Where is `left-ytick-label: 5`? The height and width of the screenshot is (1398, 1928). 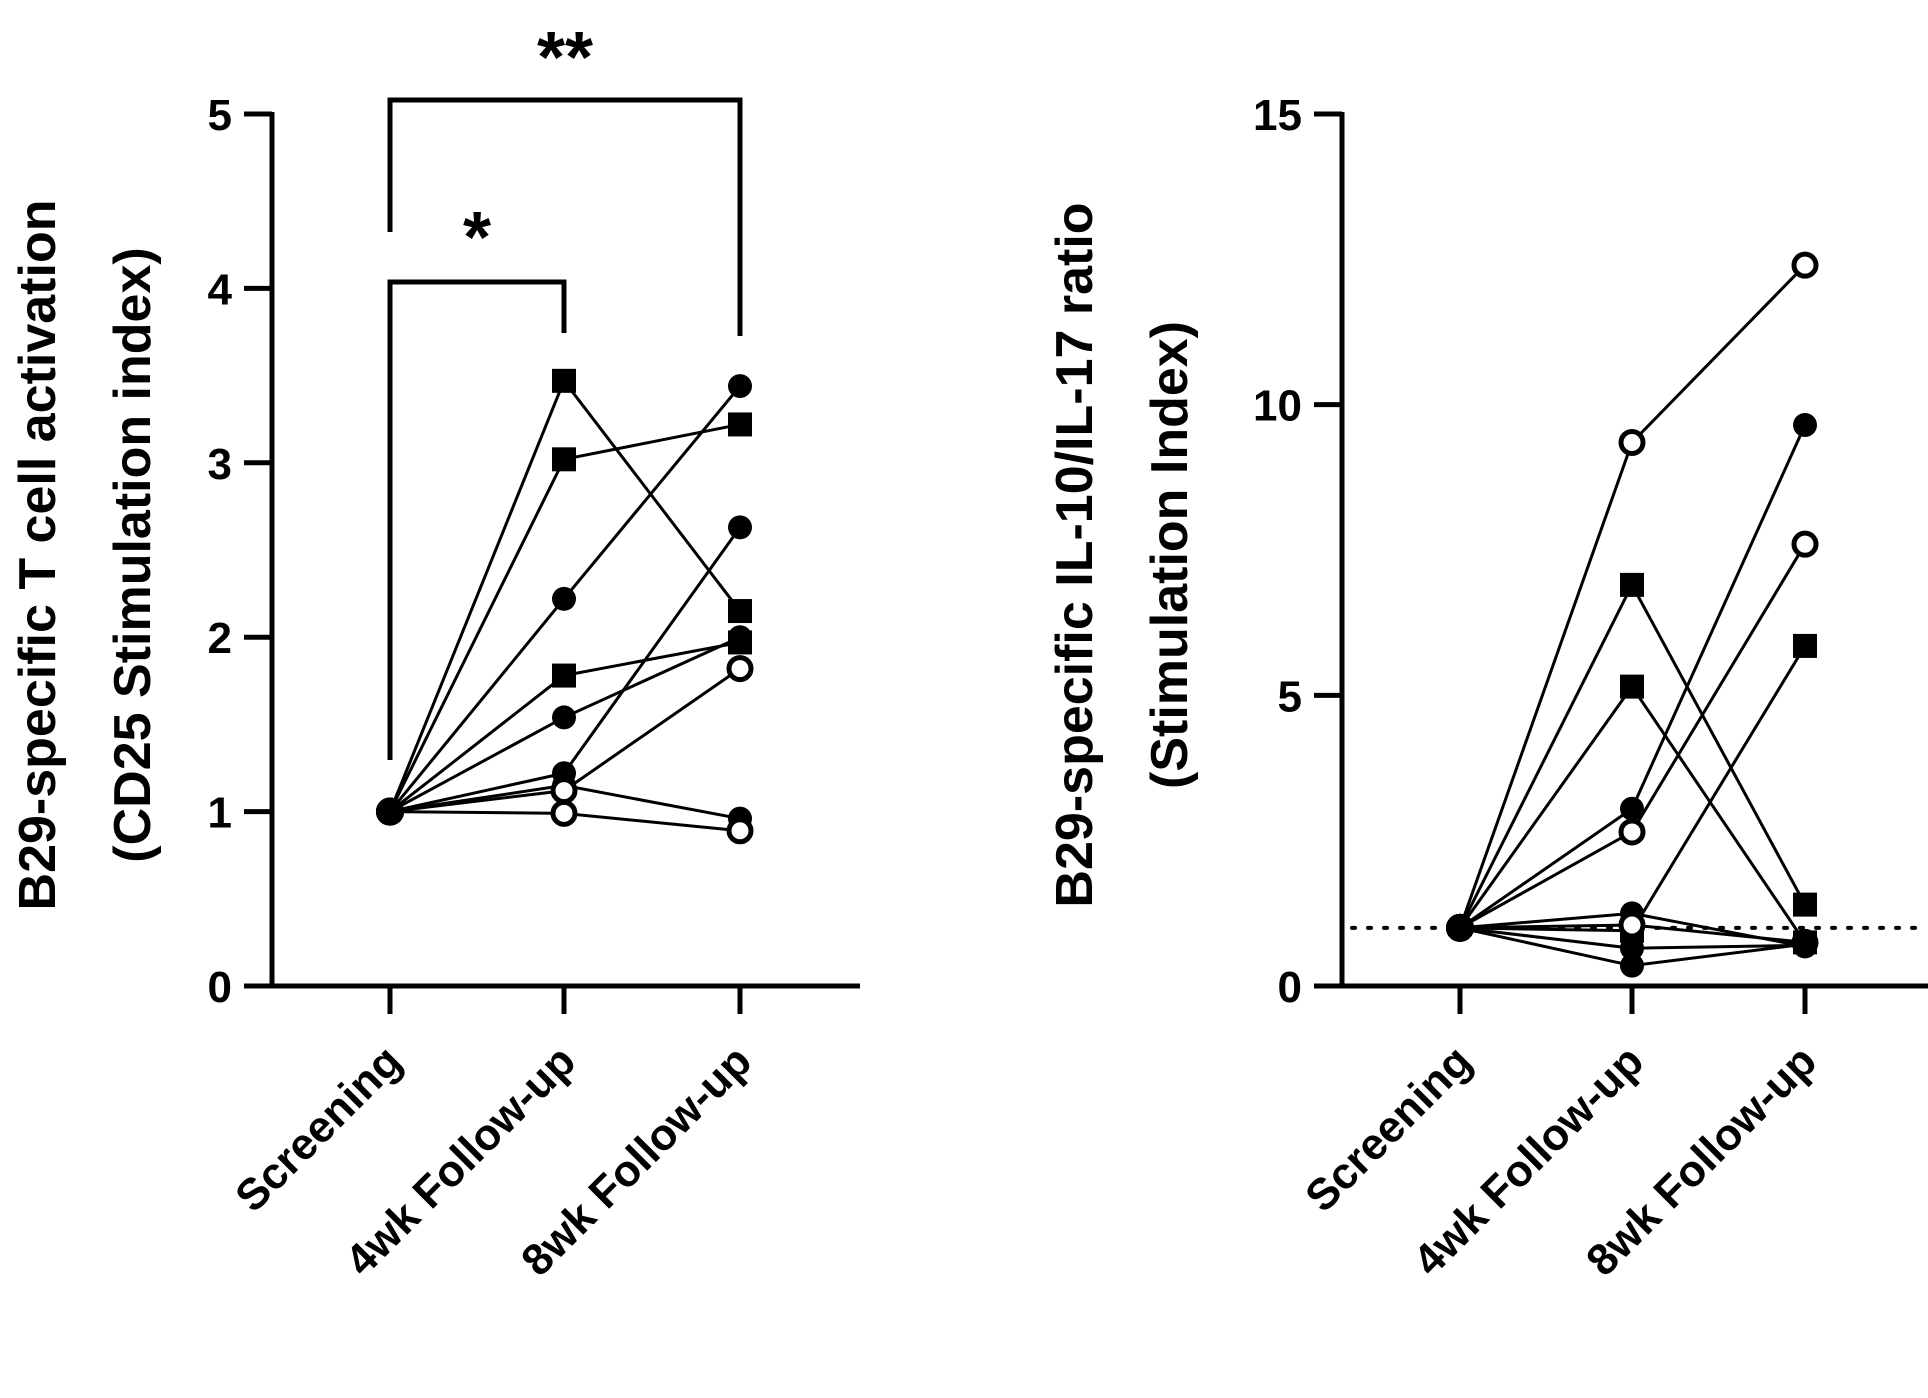
left-ytick-label: 5 is located at coordinates (220, 115).